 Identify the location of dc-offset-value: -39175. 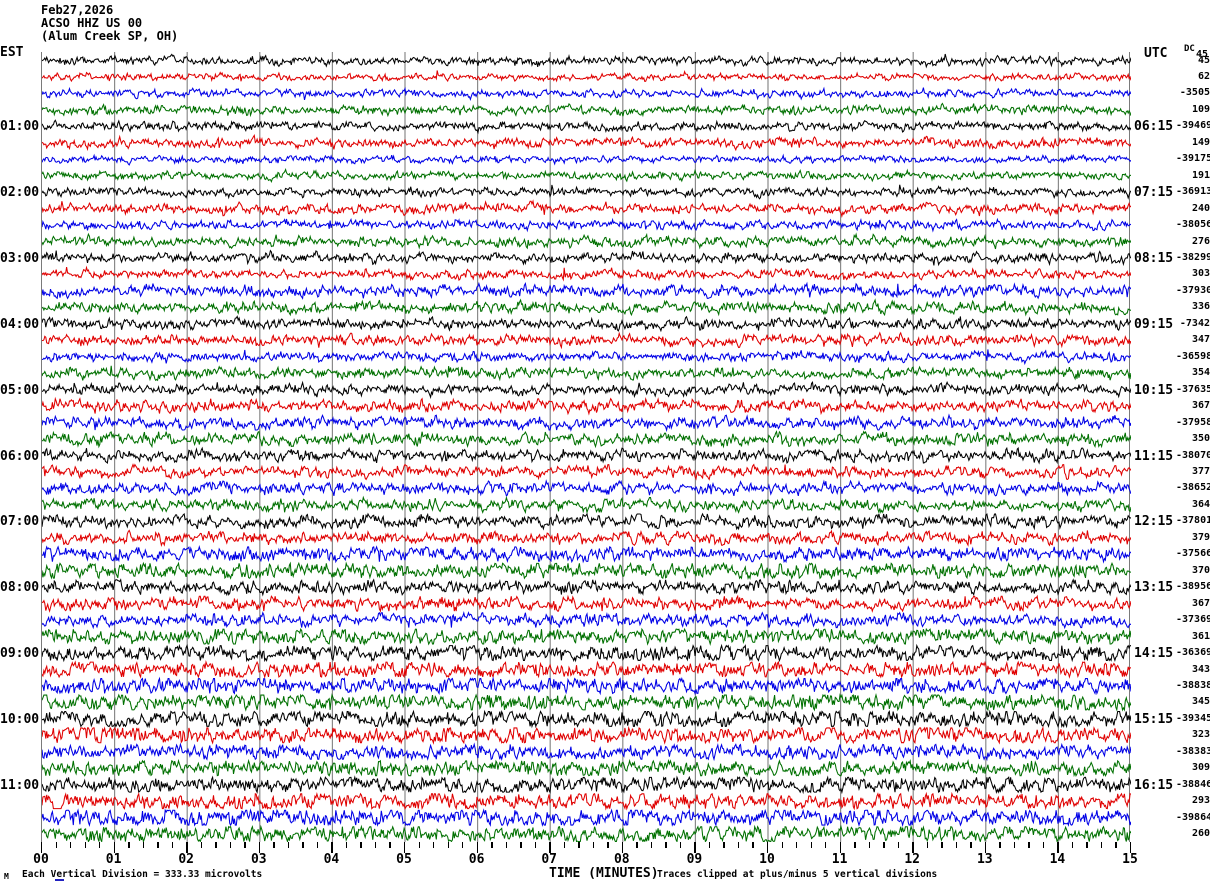
(1193, 159).